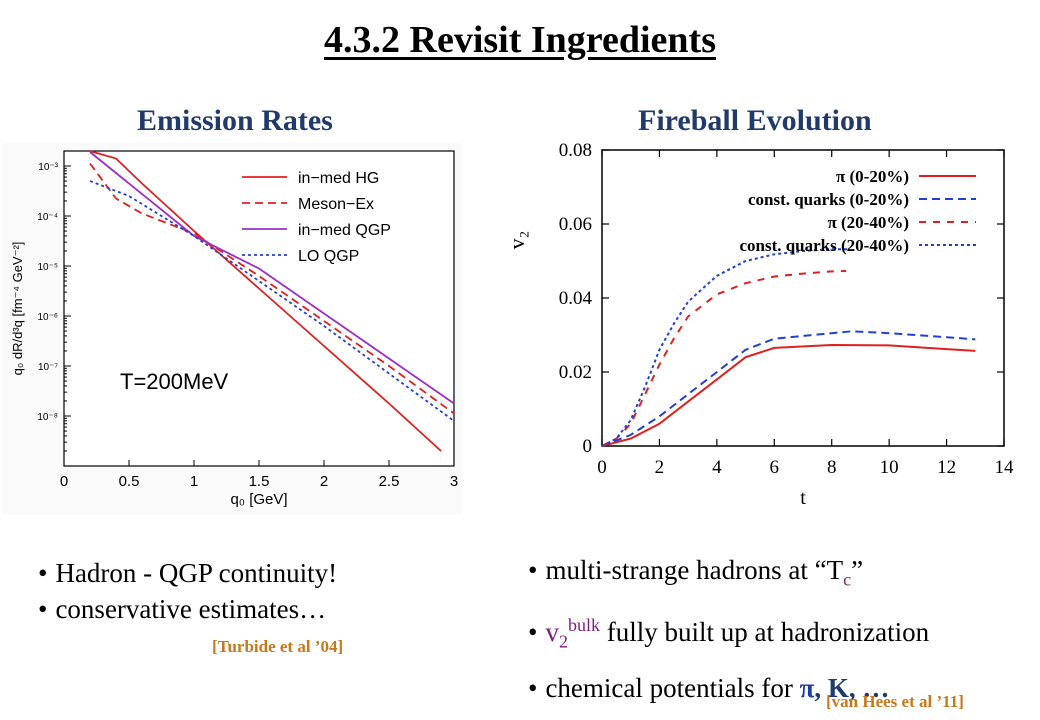  Describe the element at coordinates (828, 199) in the screenshot. I see `legend-label-1: const. quarks (0-20%)` at that location.